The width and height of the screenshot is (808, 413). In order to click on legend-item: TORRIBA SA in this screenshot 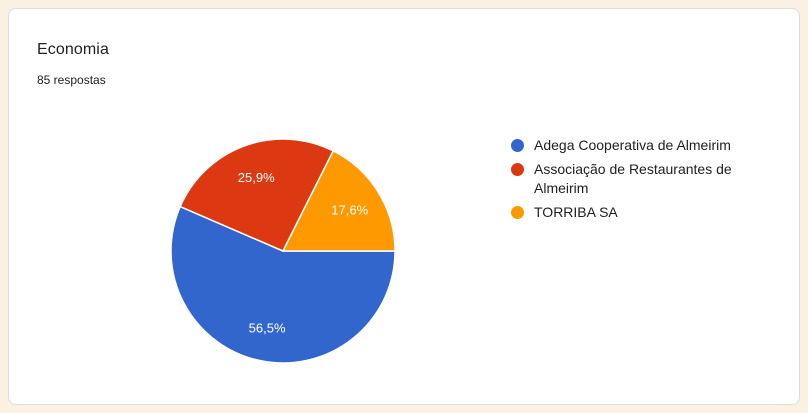, I will do `click(635, 212)`.